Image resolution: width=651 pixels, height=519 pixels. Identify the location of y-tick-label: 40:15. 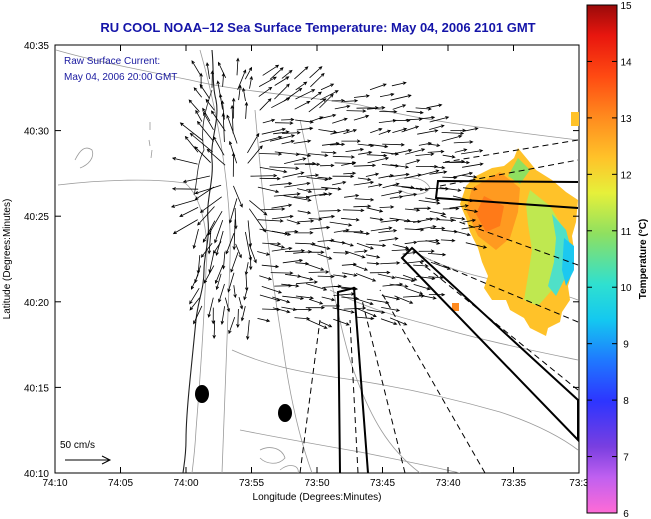
(36, 388).